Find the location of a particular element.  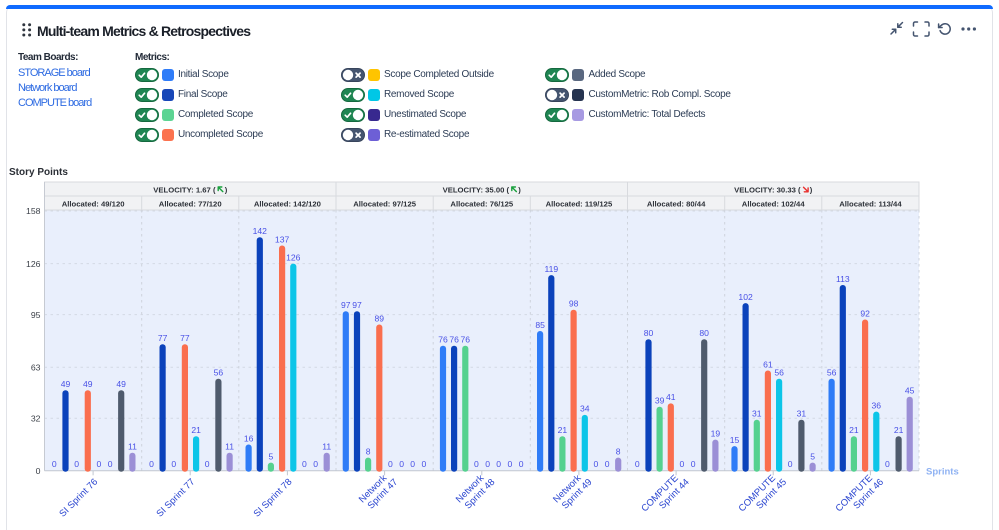

svg-text: 19 is located at coordinates (716, 433).